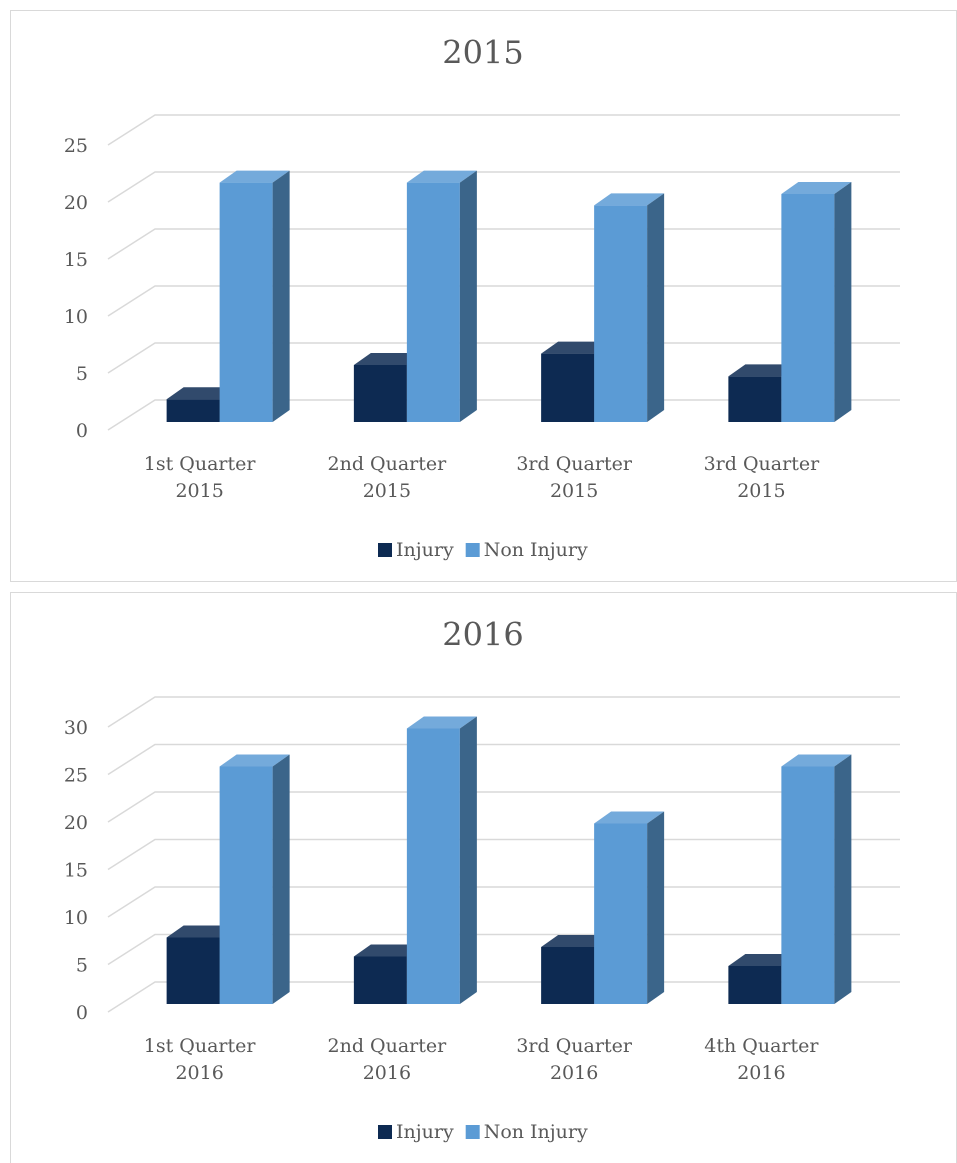 The height and width of the screenshot is (1163, 957). What do you see at coordinates (76, 728) in the screenshot?
I see `y-tick-label: 30` at bounding box center [76, 728].